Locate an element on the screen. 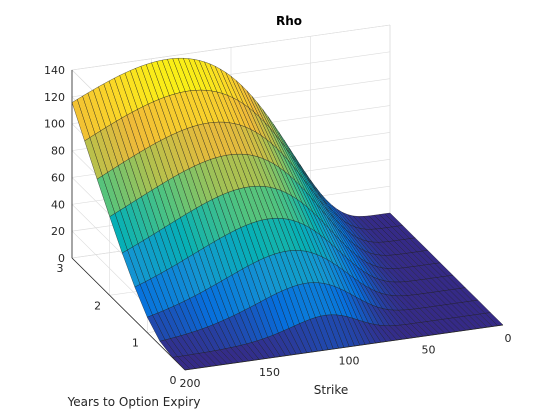 The width and height of the screenshot is (560, 420). z-tick-label: 100 is located at coordinates (54, 124).